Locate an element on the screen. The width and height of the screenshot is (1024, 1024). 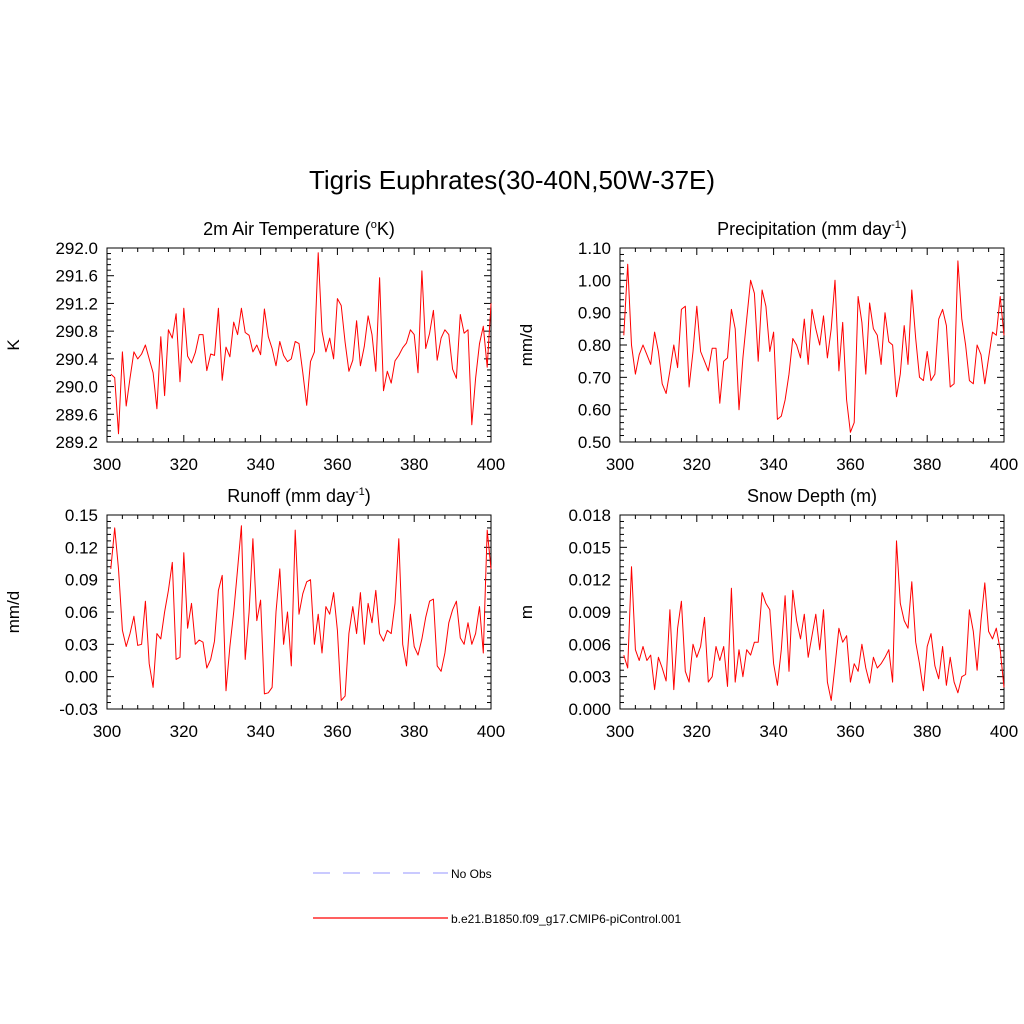
y-tick-label: 0.018 is located at coordinates (589, 515).